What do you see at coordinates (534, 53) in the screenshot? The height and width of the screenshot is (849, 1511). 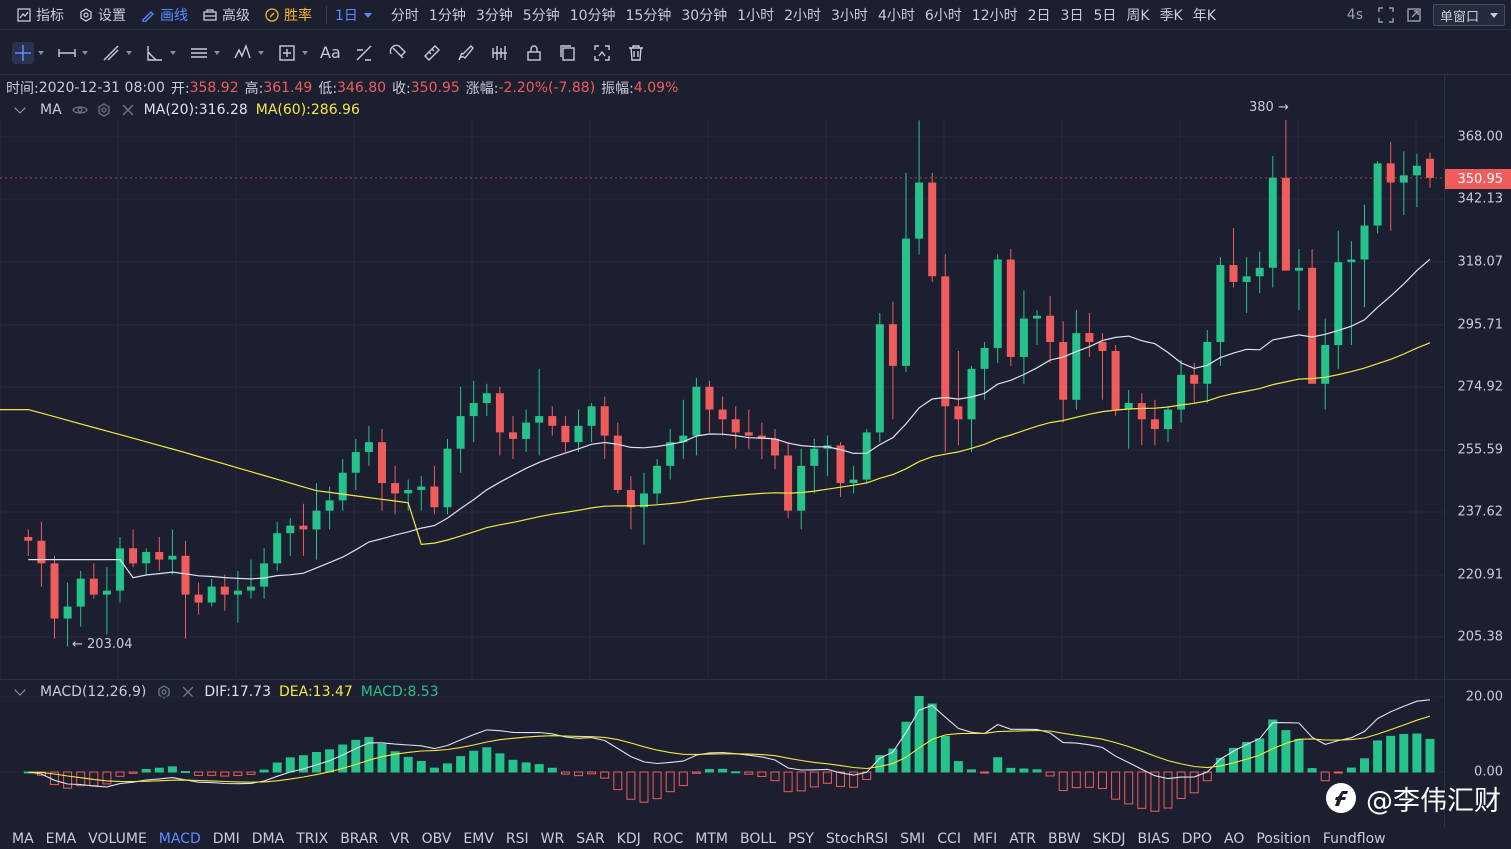 I see `drawing-tool-lock` at bounding box center [534, 53].